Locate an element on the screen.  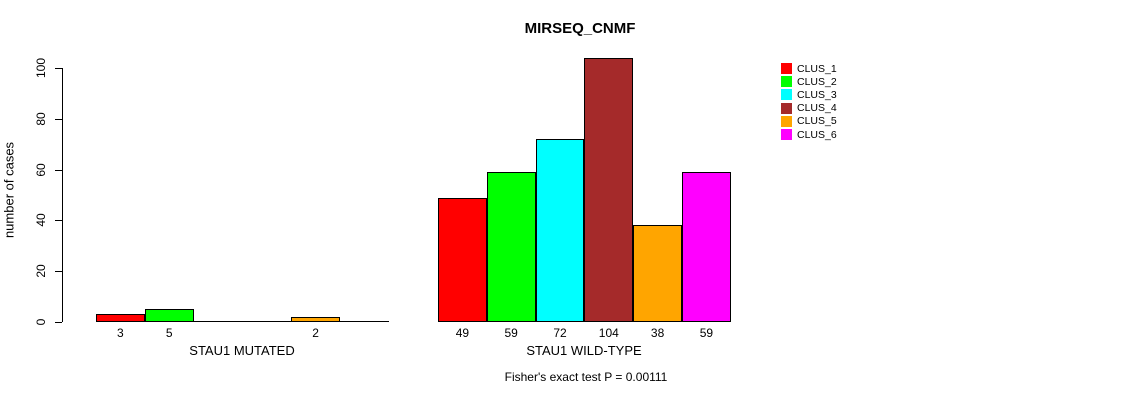
bar-value-label: 49 is located at coordinates (462, 333).